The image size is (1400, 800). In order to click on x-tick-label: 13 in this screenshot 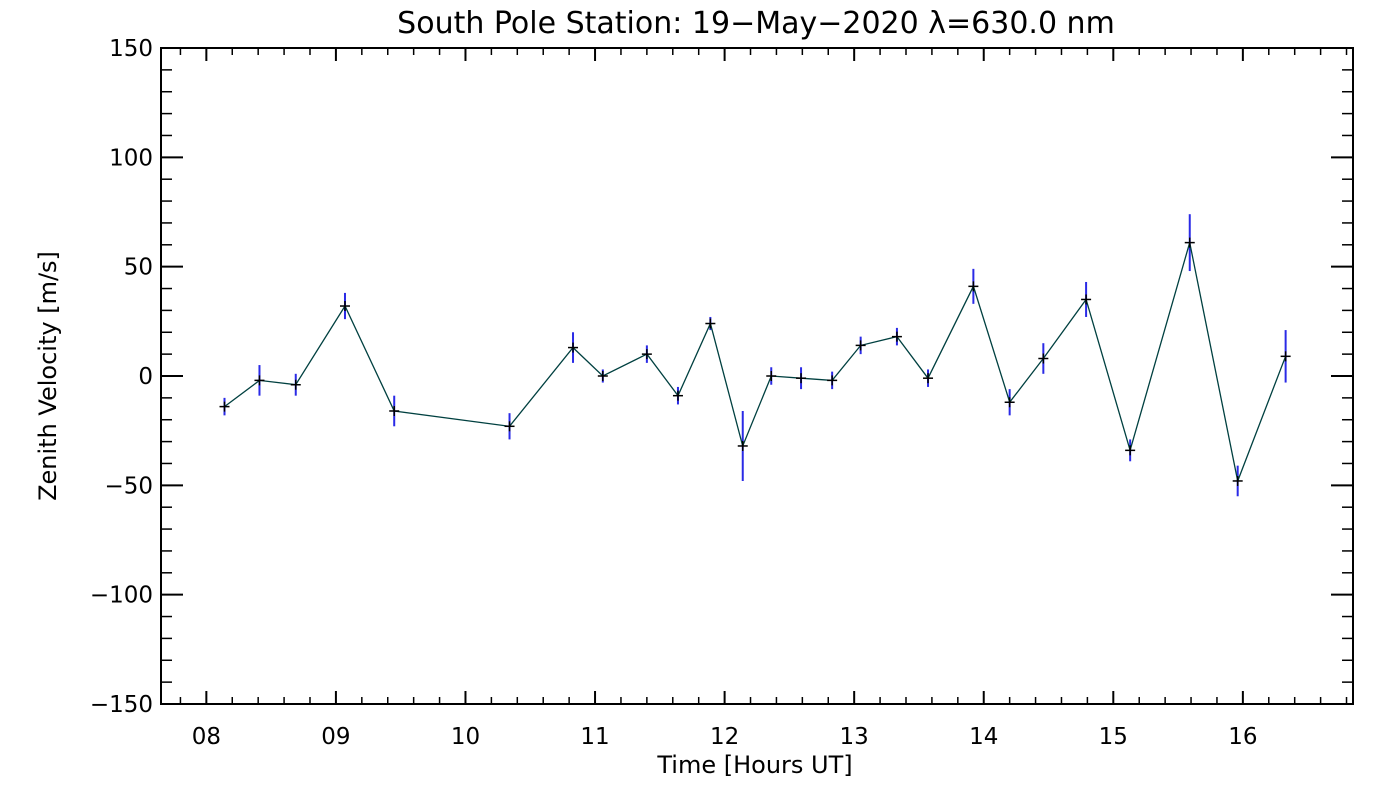, I will do `click(854, 737)`.